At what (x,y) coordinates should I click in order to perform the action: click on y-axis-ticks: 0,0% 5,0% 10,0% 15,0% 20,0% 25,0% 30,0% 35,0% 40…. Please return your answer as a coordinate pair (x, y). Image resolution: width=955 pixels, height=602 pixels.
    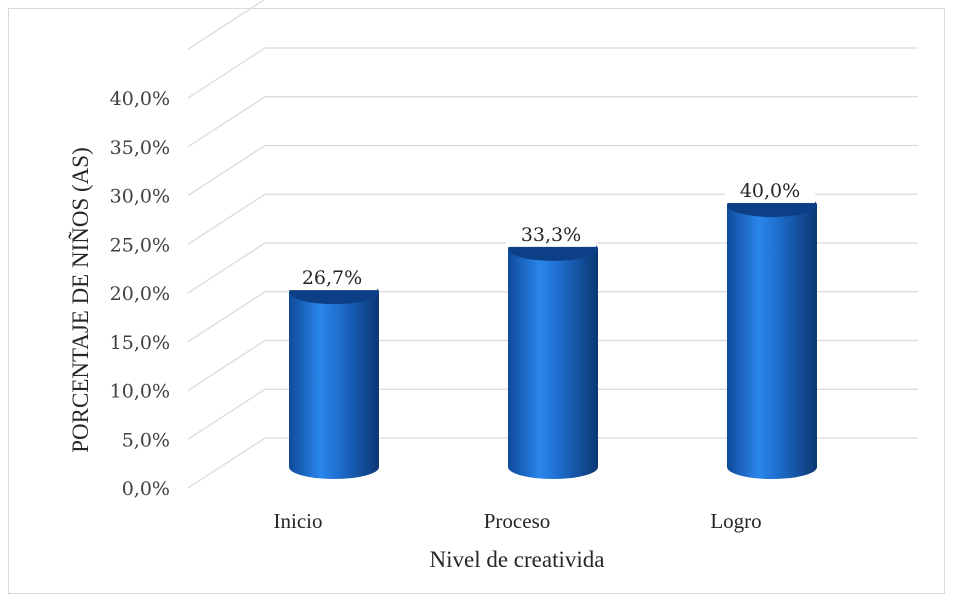
    Looking at the image, I should click on (140, 294).